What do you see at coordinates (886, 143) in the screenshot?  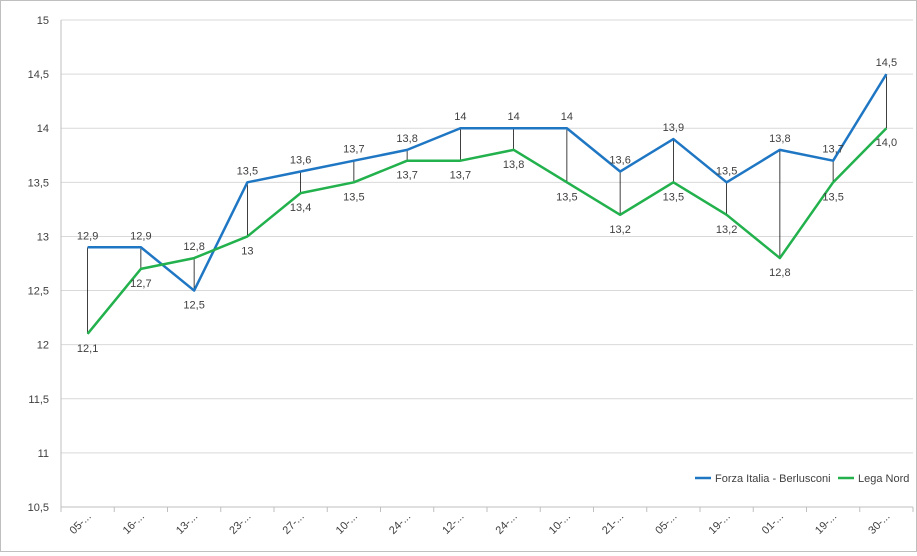 I see `data-label-lega-nord: 14,0` at bounding box center [886, 143].